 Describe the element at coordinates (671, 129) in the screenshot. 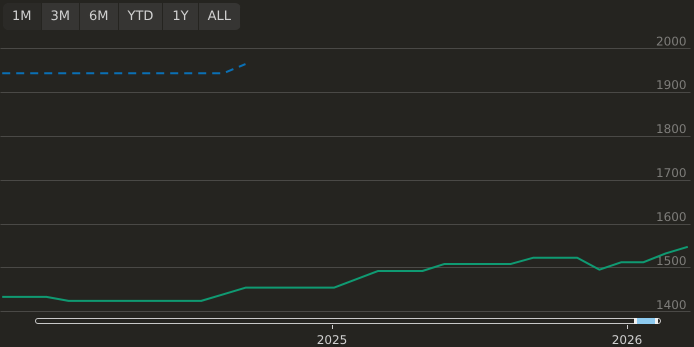

I see `y-tick-label: 1800` at that location.